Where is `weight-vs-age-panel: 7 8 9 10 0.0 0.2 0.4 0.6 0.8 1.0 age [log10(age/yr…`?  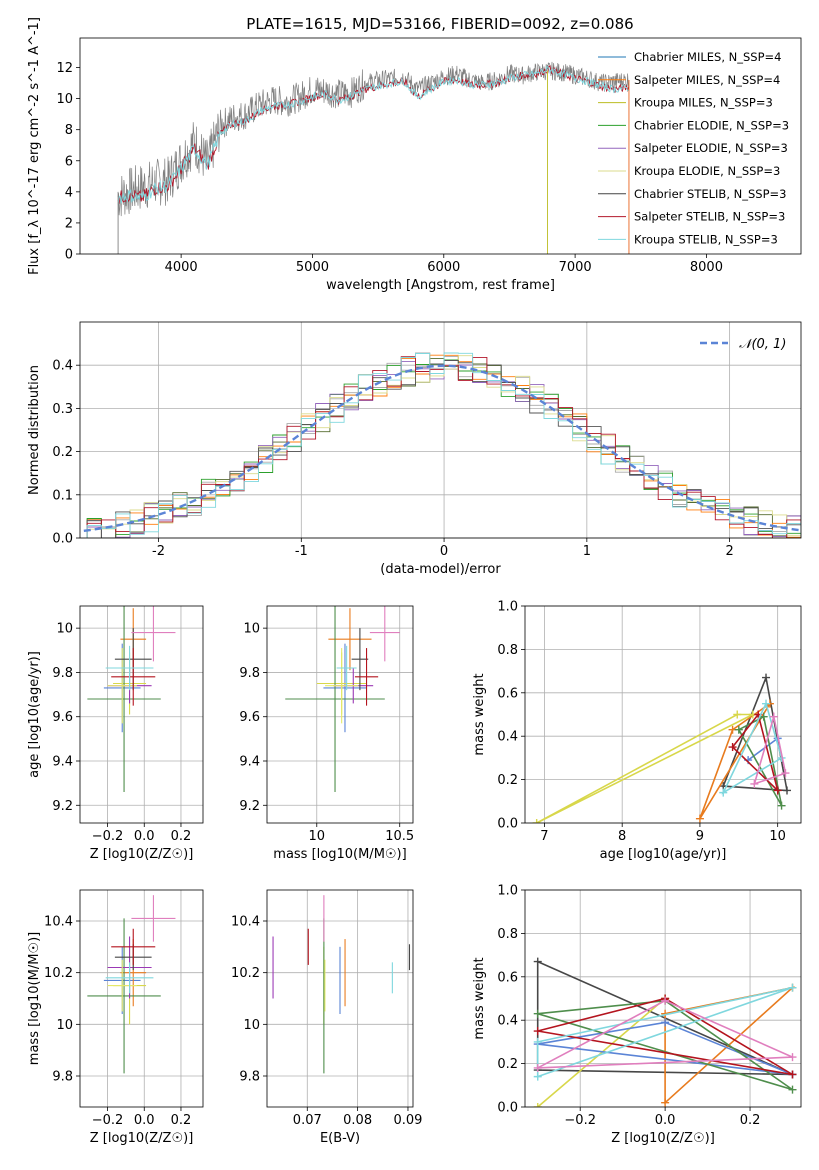 weight-vs-age-panel: 7 8 9 10 0.0 0.2 0.4 0.6 0.8 1.0 age [log10(age/yr… is located at coordinates (637, 731).